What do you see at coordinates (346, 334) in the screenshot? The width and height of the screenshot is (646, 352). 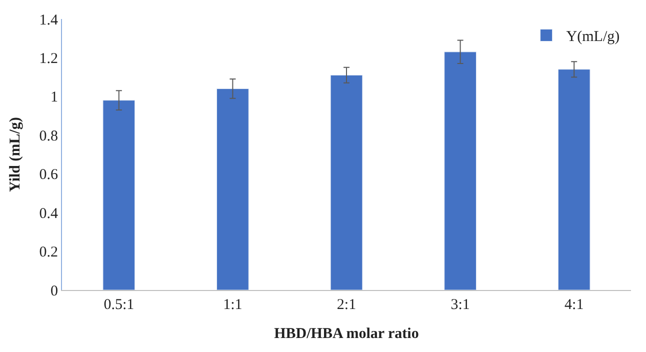 I see `x-axis-title: HBD/HBA molar ratio` at bounding box center [346, 334].